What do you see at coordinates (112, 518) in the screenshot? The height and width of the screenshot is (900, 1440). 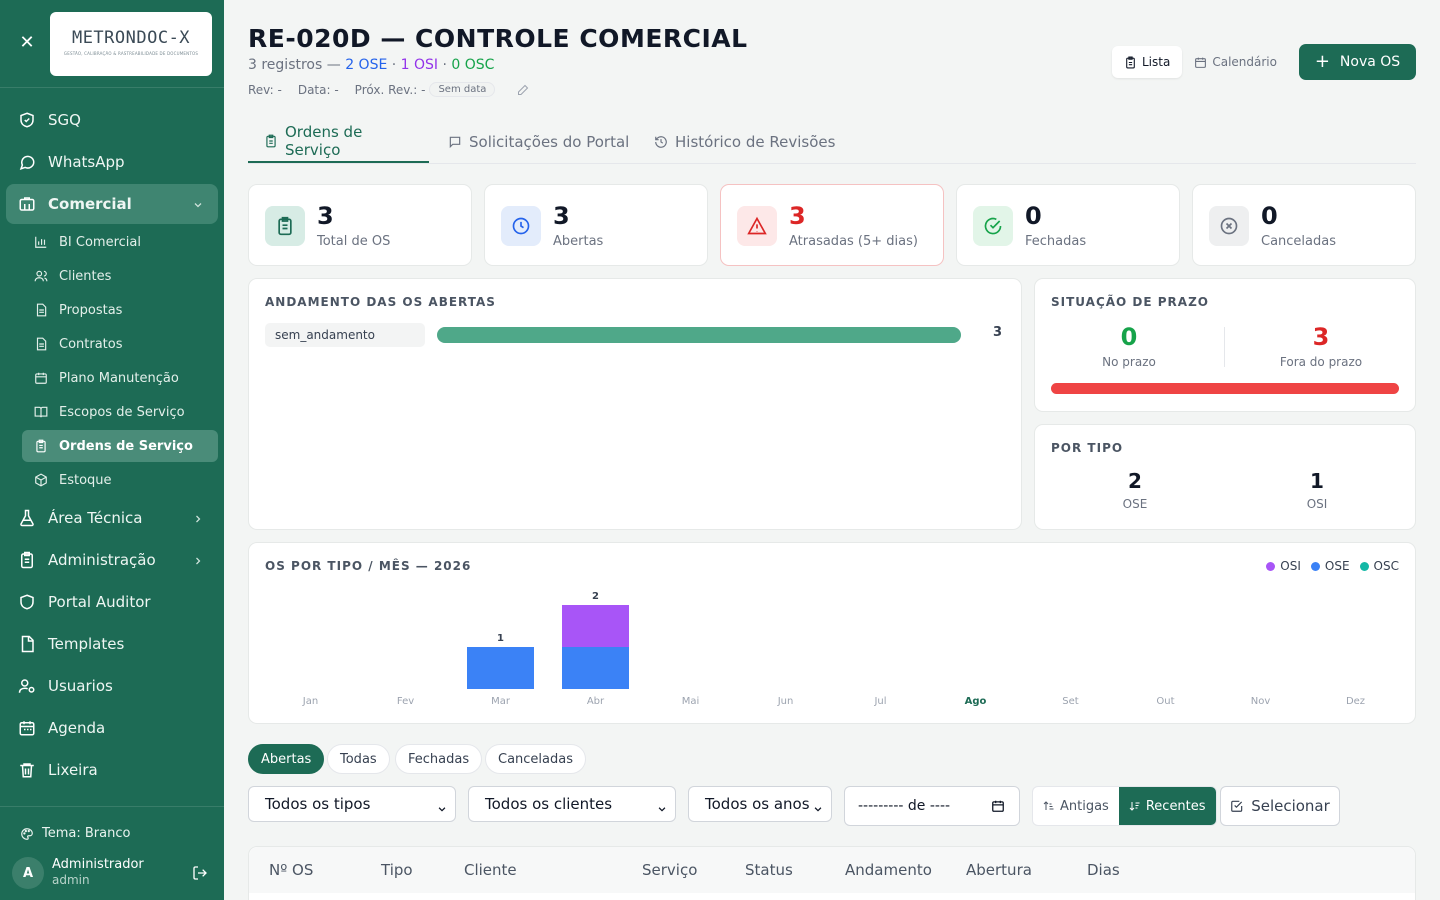 I see `sidebar-item-area-tecnica: Área Técnica` at bounding box center [112, 518].